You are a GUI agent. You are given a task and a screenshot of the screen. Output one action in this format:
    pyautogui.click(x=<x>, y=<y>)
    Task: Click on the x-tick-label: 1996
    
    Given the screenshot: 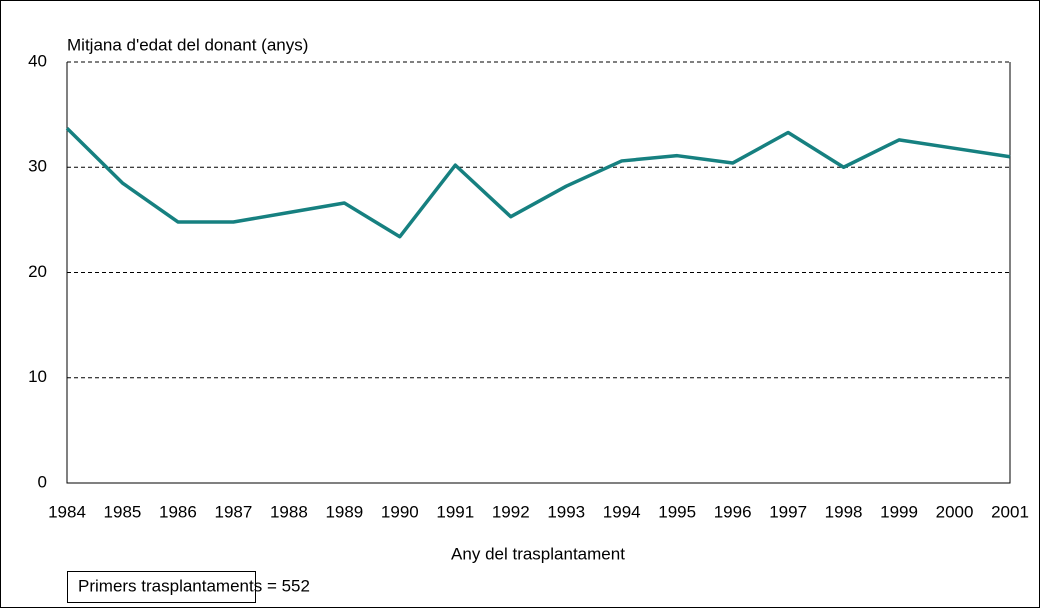 What is the action you would take?
    pyautogui.click(x=733, y=511)
    